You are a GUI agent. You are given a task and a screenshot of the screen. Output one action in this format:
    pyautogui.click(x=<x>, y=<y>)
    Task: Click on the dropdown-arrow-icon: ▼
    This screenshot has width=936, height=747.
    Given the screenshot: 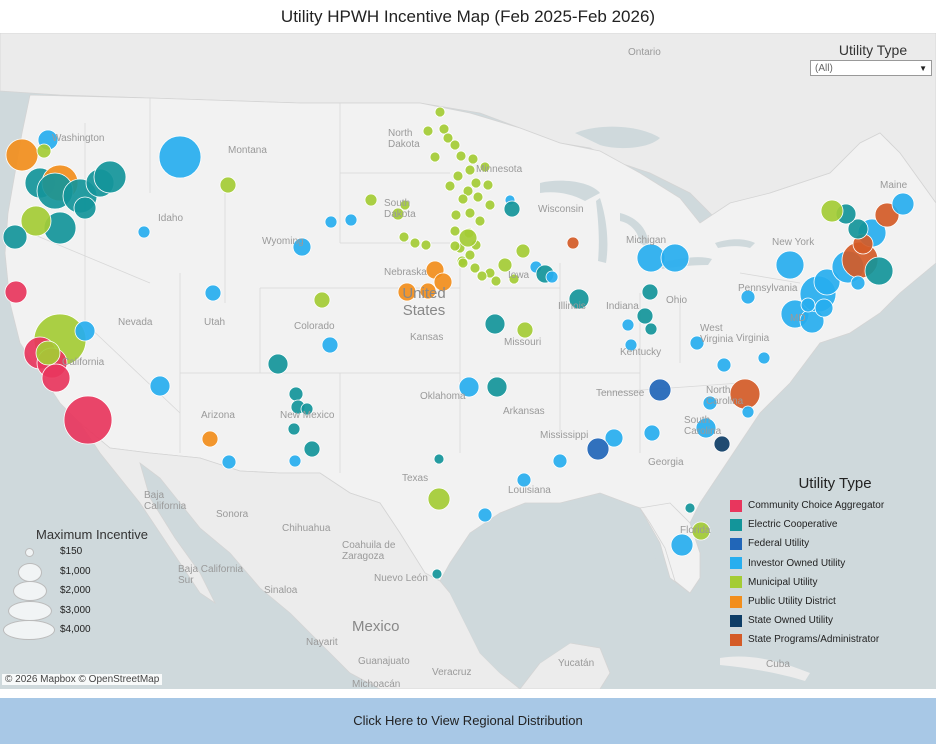 What is the action you would take?
    pyautogui.click(x=923, y=68)
    